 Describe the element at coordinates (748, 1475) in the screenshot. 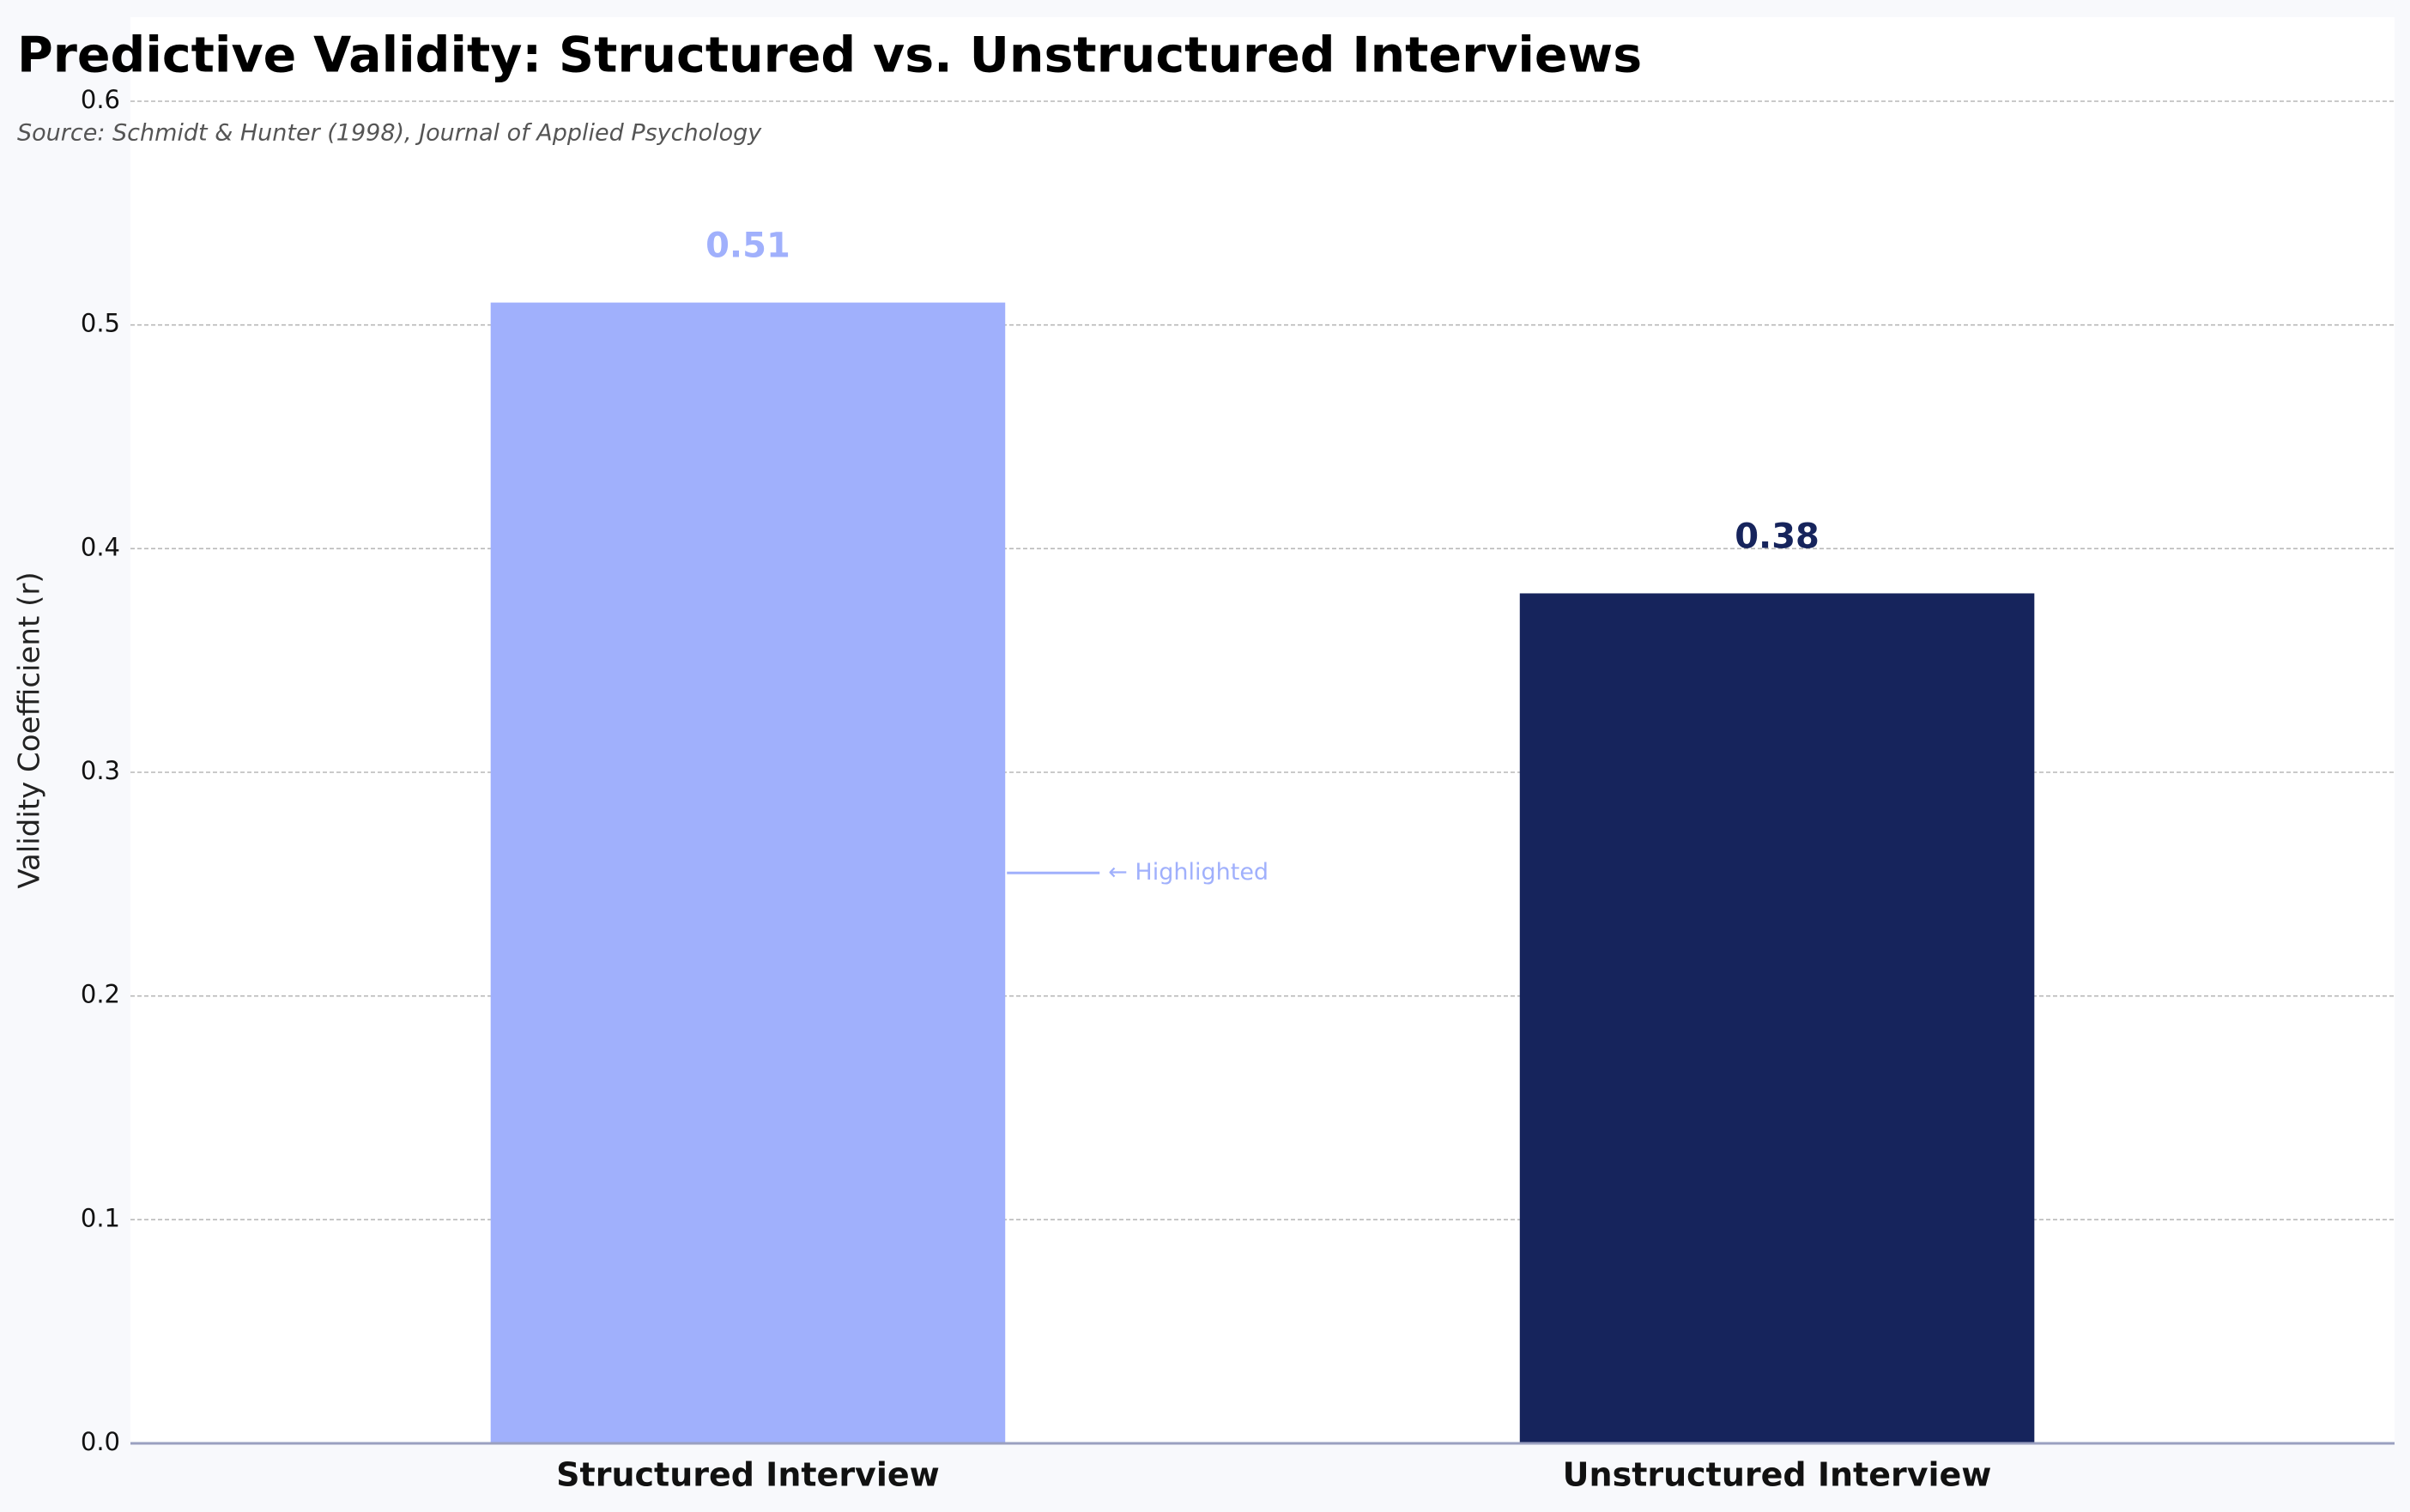

I see `x-tick-label: Structured Interview` at that location.